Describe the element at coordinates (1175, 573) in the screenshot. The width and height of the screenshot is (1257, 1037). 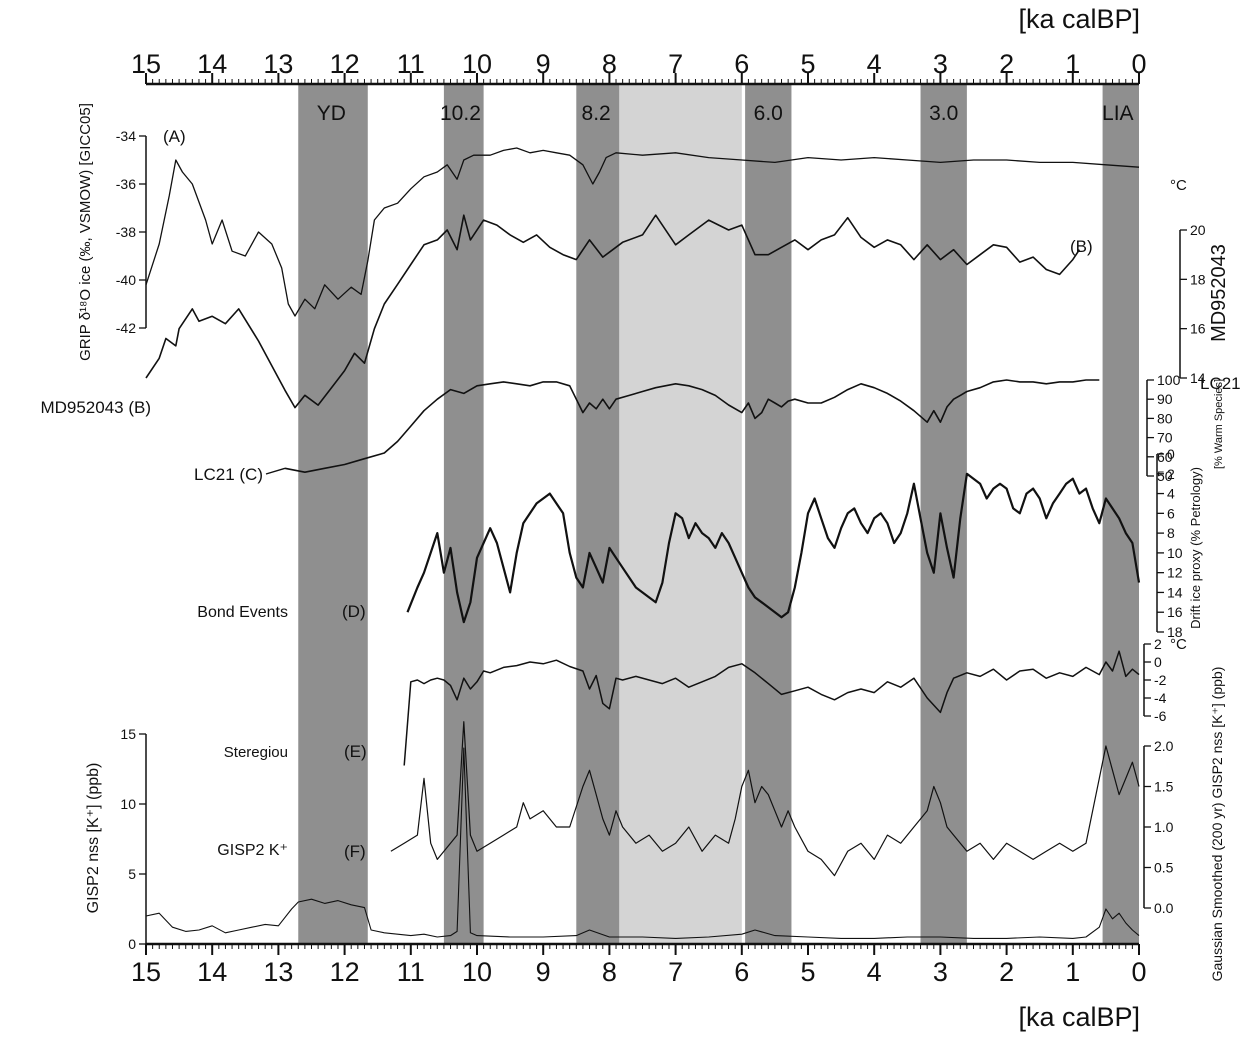
I see `y-tick-label-D: 12` at that location.